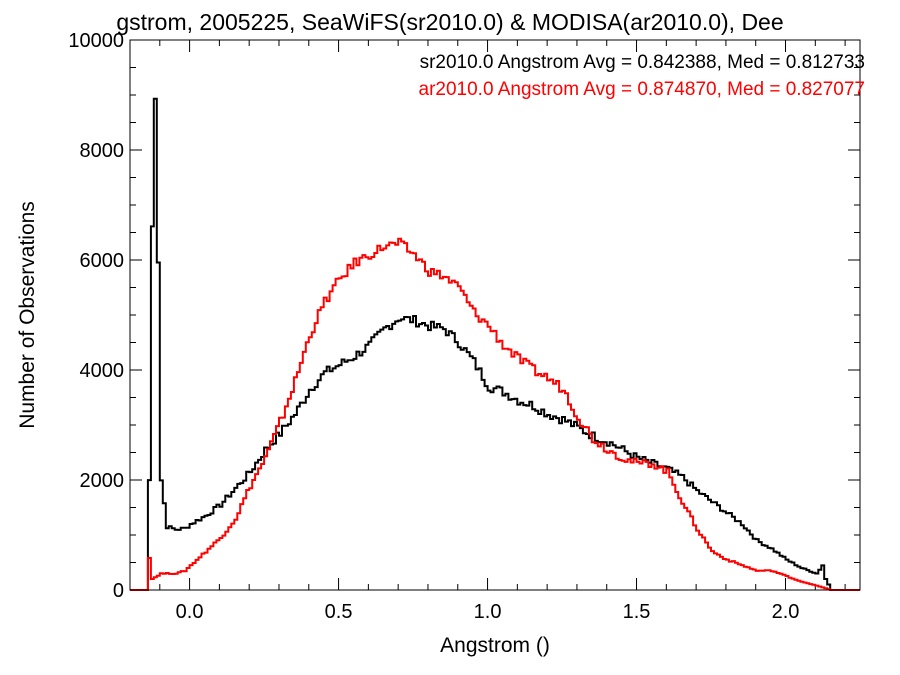  What do you see at coordinates (102, 481) in the screenshot?
I see `y-tick-label: 2000` at bounding box center [102, 481].